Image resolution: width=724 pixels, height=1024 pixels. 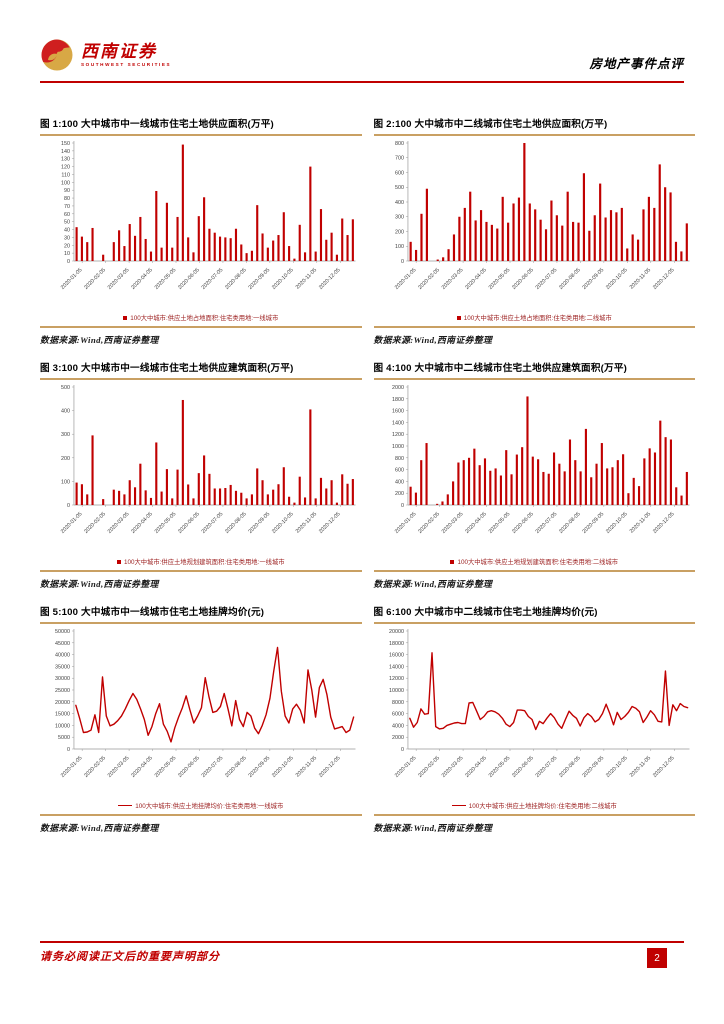 I want to click on figure-4-source: 数据来源:Wind,西南证券整理, so click(x=433, y=584).